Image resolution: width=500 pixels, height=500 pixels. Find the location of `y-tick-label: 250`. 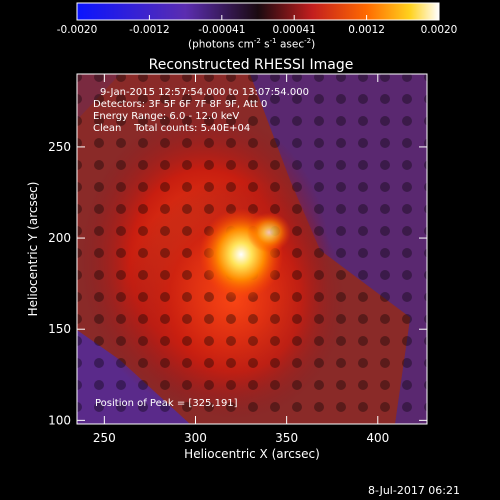

y-tick-label: 250 is located at coordinates (59, 147).